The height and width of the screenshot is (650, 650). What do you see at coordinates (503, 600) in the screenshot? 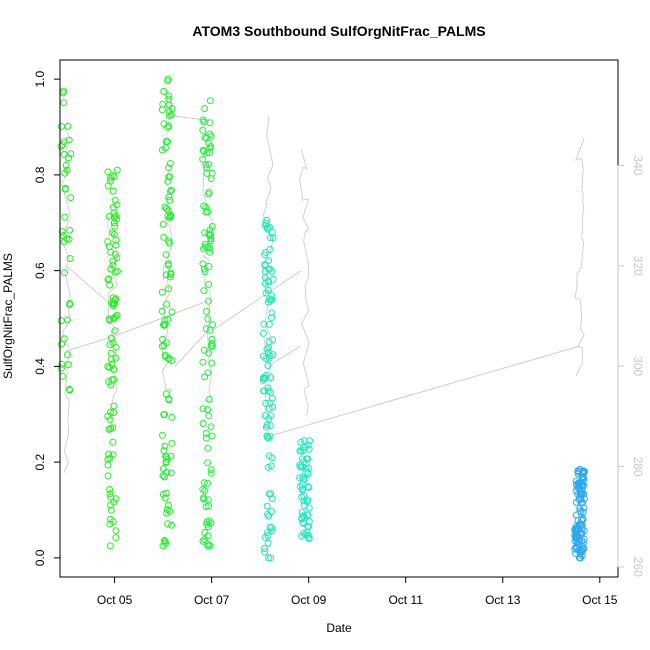
I see `x-tick-label: Oct 13` at bounding box center [503, 600].